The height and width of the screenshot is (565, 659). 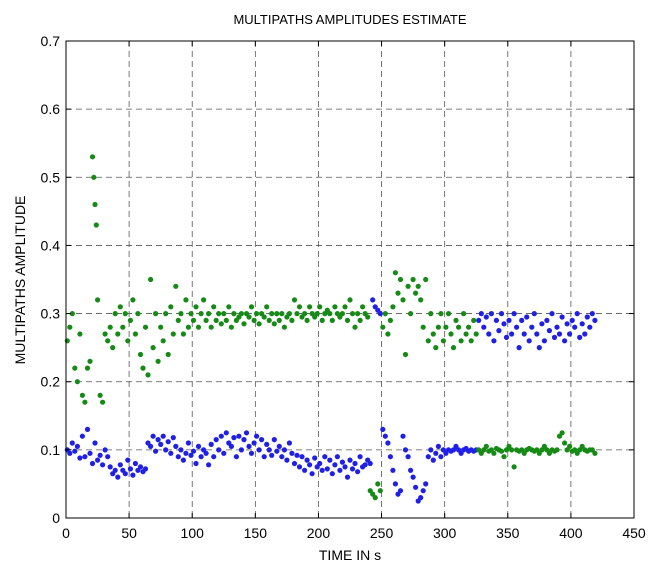 What do you see at coordinates (349, 19) in the screenshot?
I see `chart-title: MULTIPATHS AMPLITUDES ESTIMATE` at bounding box center [349, 19].